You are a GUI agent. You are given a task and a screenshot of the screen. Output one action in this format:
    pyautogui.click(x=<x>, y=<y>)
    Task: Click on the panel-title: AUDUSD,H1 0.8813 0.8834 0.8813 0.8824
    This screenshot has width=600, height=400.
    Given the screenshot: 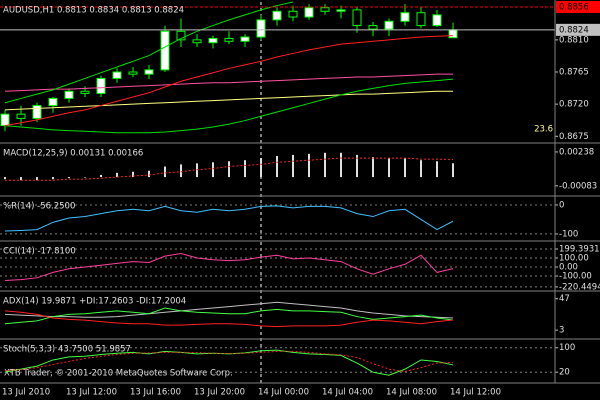 What is the action you would take?
    pyautogui.click(x=93, y=11)
    